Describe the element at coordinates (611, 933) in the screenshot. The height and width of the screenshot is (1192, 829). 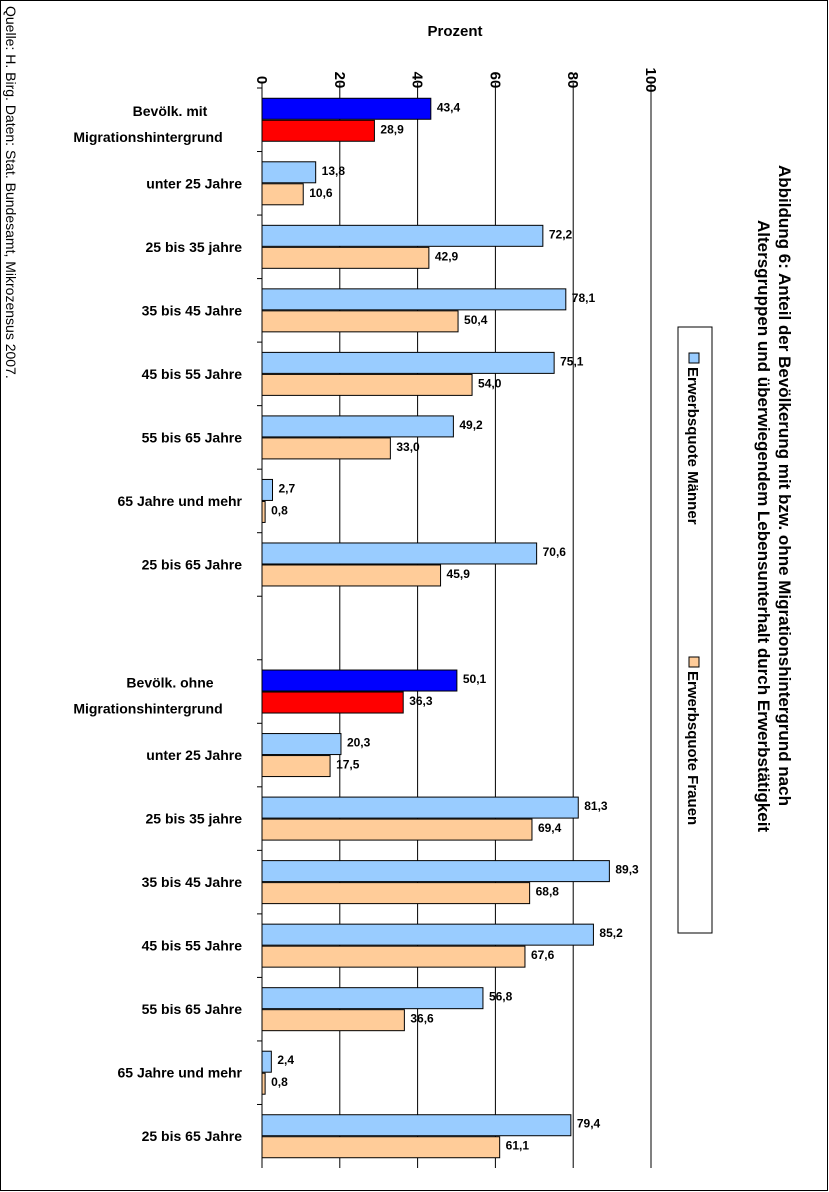
I see `value-label-men: 85,2` at that location.